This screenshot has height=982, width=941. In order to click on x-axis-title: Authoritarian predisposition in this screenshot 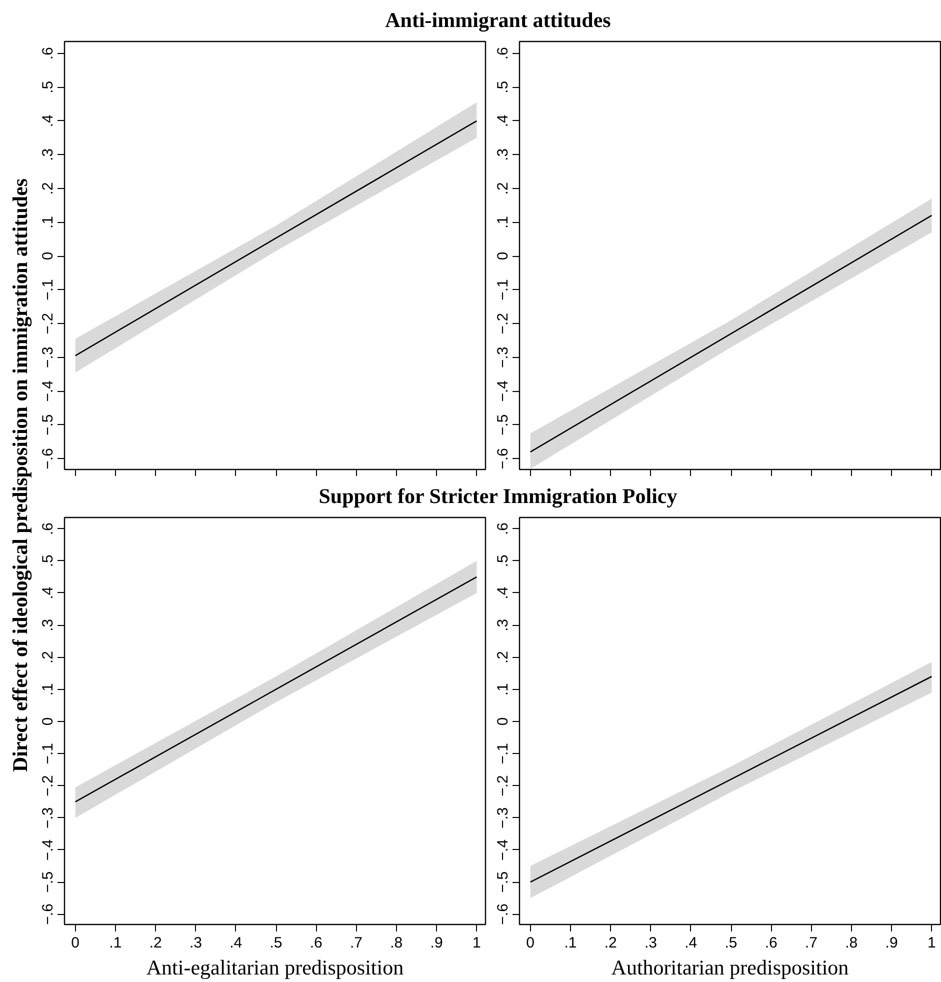, I will do `click(730, 968)`.